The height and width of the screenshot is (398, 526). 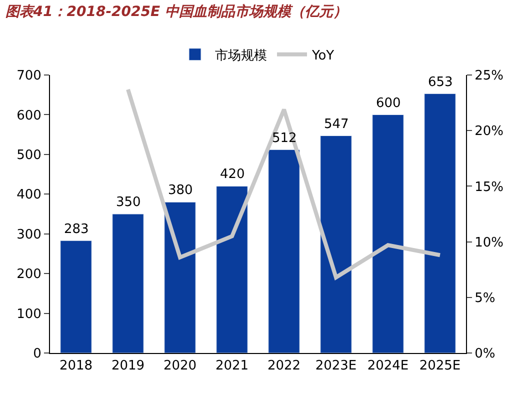 I want to click on y-tick-label: 300, so click(x=29, y=234).